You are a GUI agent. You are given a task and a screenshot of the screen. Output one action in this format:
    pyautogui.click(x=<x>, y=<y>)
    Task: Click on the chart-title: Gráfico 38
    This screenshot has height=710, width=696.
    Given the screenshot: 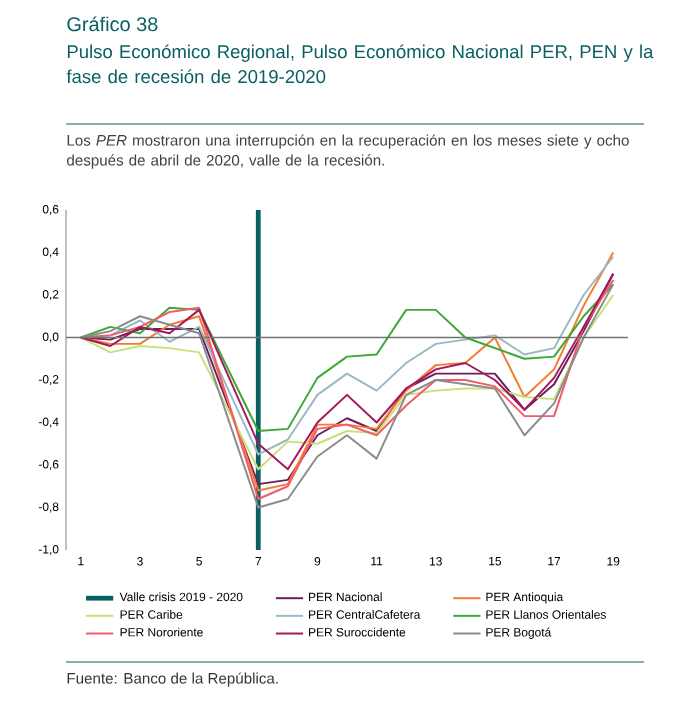 What is the action you would take?
    pyautogui.click(x=112, y=24)
    